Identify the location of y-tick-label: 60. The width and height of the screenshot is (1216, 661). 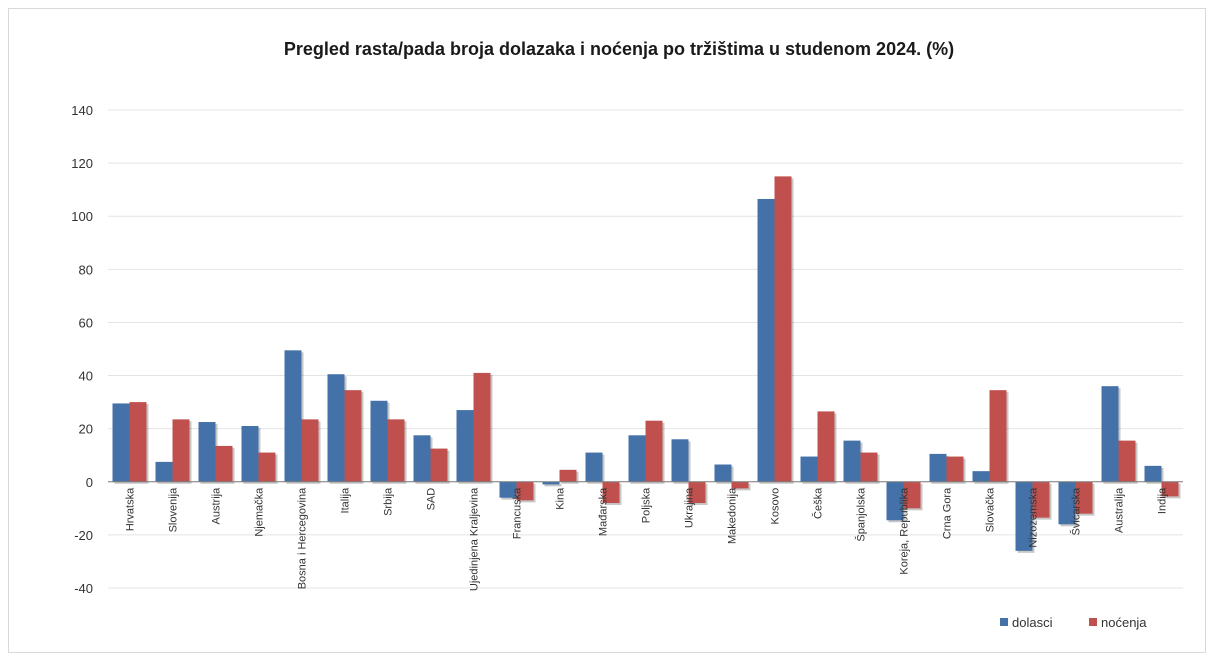
(86, 322).